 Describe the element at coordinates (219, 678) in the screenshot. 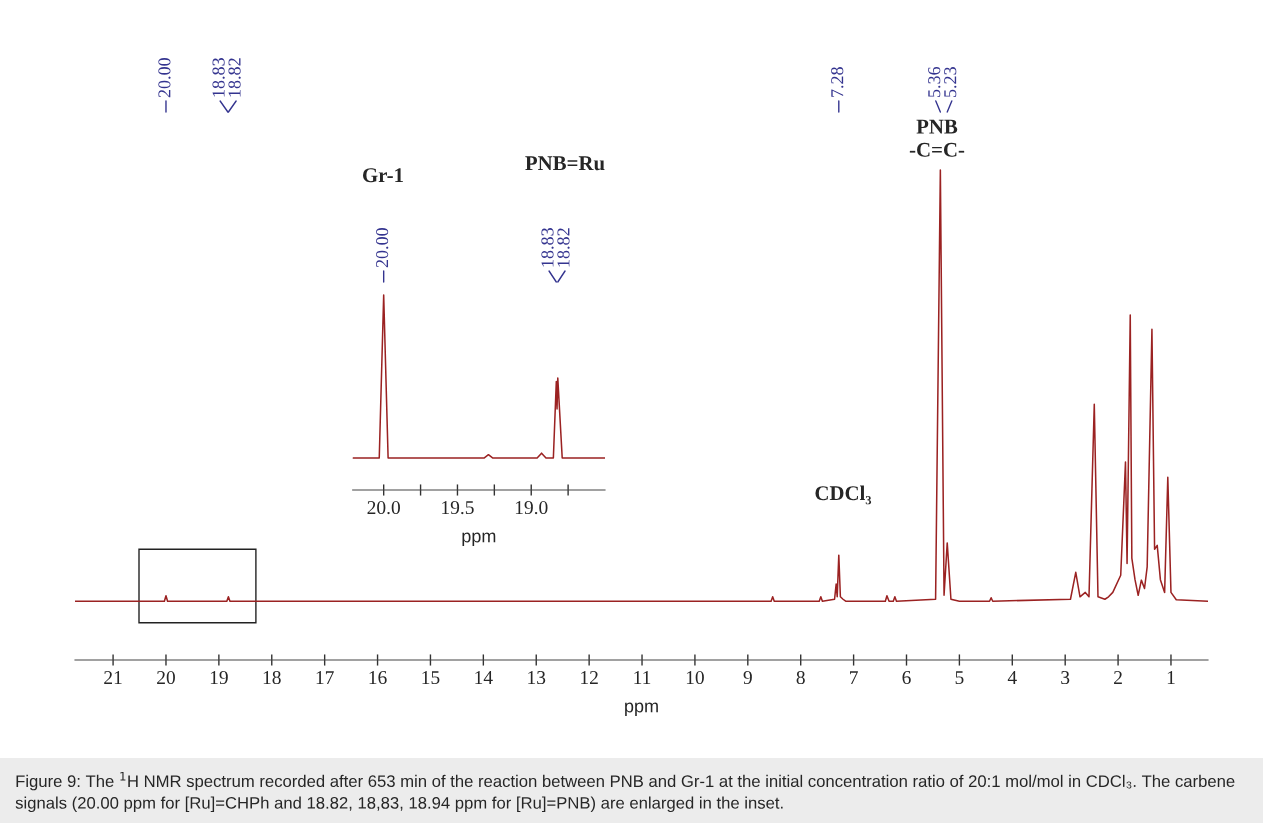

I see `x-tick-label: 19` at that location.